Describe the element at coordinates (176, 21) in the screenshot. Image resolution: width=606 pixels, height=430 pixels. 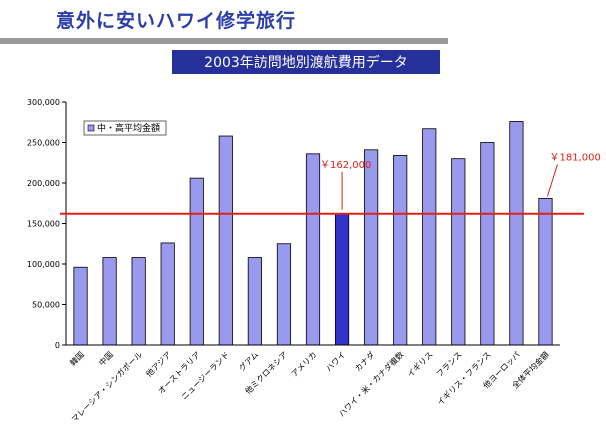
I see `page-title: 意外に安いハワイ修学旅行` at that location.